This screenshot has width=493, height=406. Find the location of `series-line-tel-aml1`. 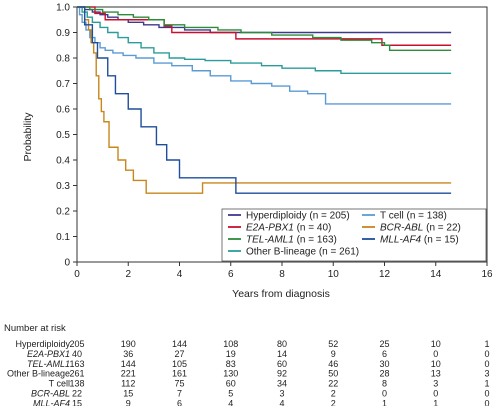

series-line-tel-aml1 is located at coordinates (264, 29).